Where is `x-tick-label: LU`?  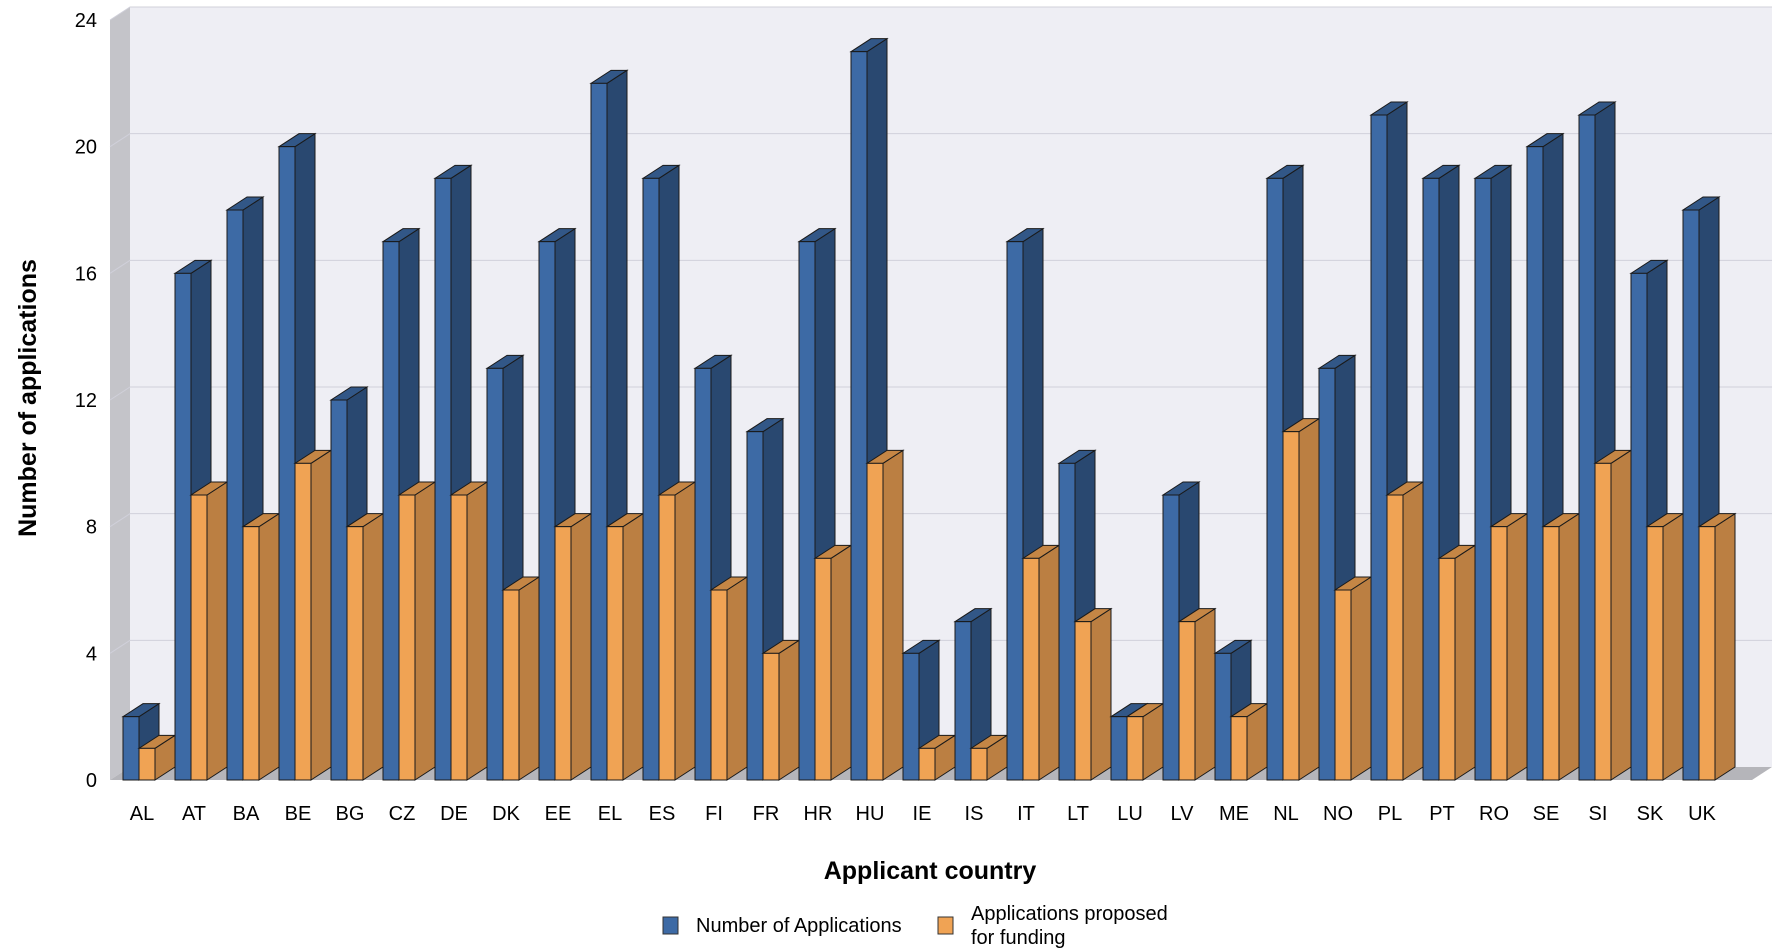
x-tick-label: LU is located at coordinates (1130, 814).